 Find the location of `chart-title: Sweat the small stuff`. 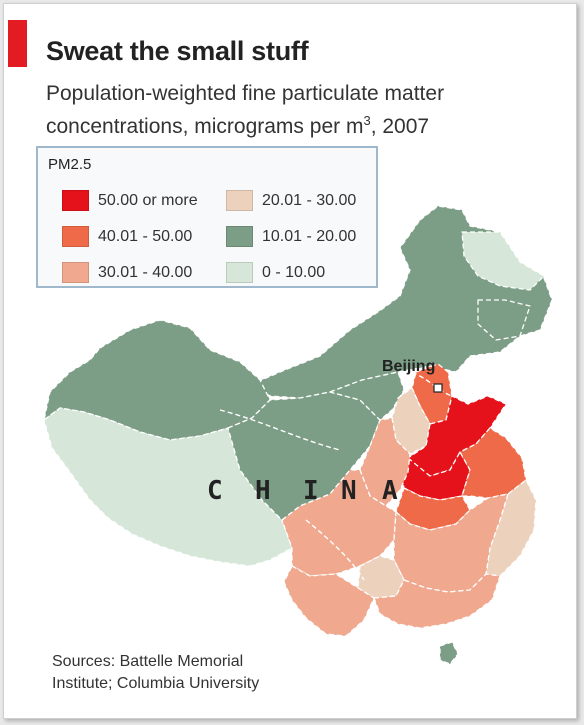

chart-title: Sweat the small stuff is located at coordinates (177, 51).